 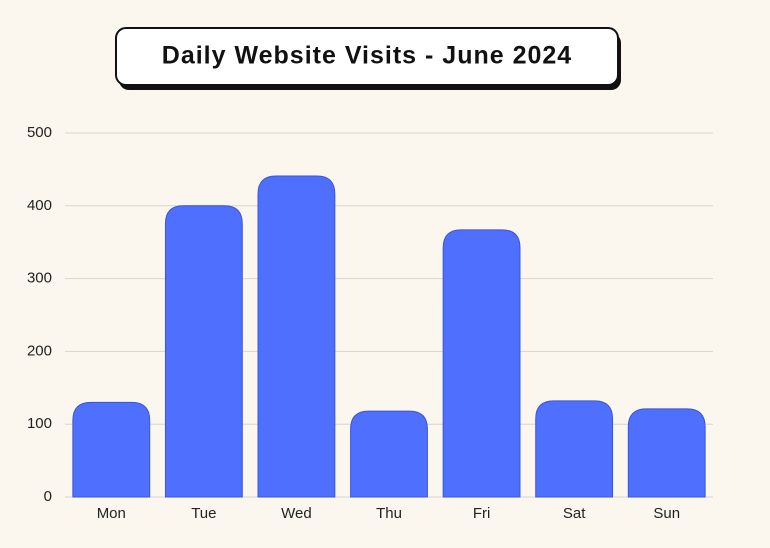 I want to click on x-tick-label: Tue, so click(x=203, y=513).